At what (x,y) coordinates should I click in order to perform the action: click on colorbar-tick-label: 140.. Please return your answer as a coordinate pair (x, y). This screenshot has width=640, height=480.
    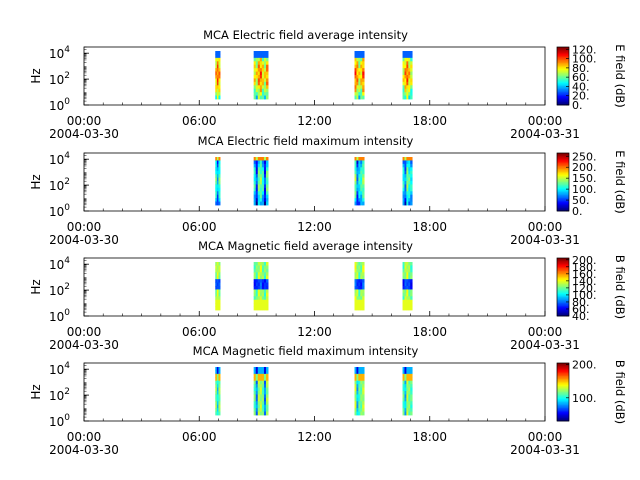
    Looking at the image, I should click on (584, 281).